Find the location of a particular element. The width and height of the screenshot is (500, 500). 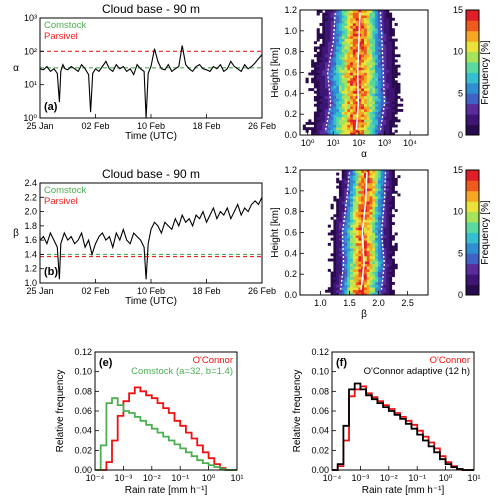

legend-entry: Comstock is located at coordinates (65, 25).